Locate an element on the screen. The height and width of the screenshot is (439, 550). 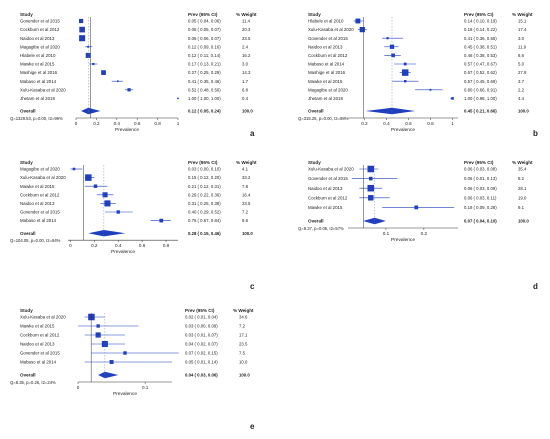
study-ci-text: 0.18 ( 0.09, 0.28) is located at coordinates (480, 207).